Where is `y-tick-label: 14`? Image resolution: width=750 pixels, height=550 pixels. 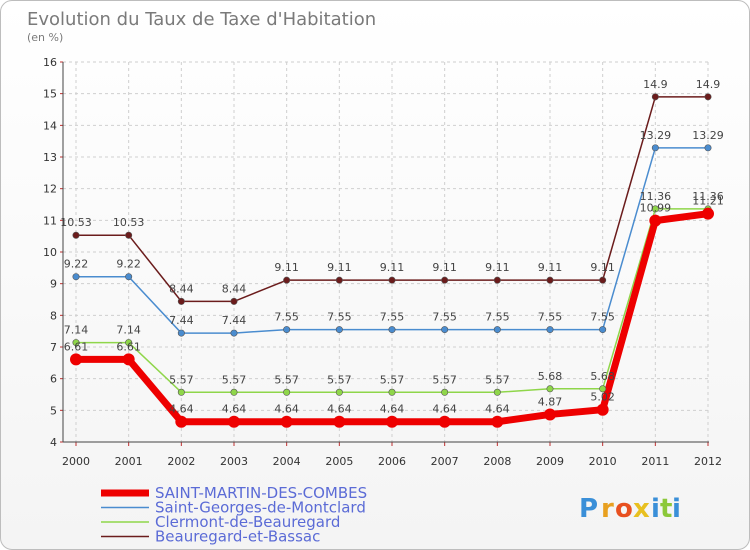
y-tick-label: 14 is located at coordinates (50, 125).